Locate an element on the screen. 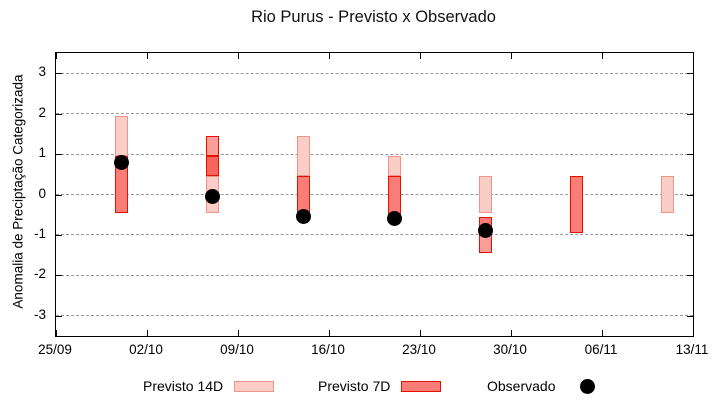 Image resolution: width=720 pixels, height=400 pixels. x-tick-label: 13/11 is located at coordinates (692, 349).